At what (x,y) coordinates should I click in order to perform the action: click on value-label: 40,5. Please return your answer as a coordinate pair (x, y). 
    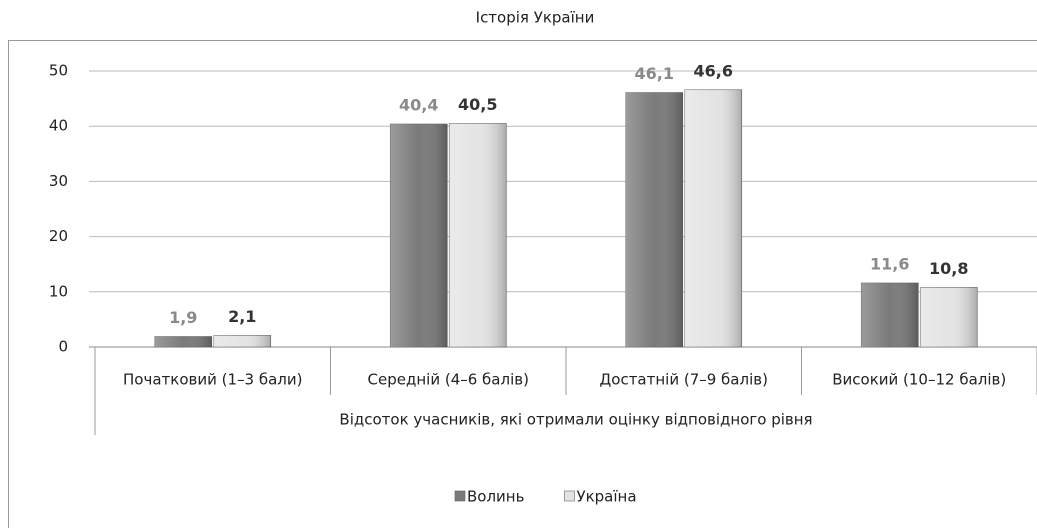
    Looking at the image, I should click on (477, 104).